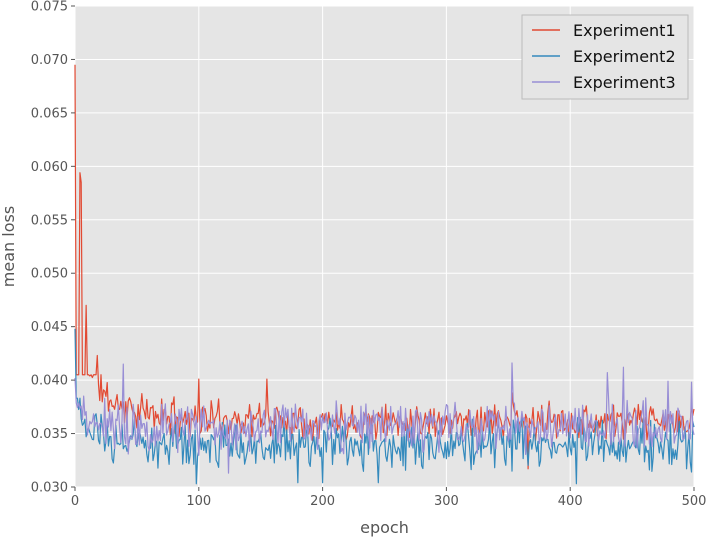  Describe the element at coordinates (49, 220) in the screenshot. I see `y-tick-label: 0.055` at that location.